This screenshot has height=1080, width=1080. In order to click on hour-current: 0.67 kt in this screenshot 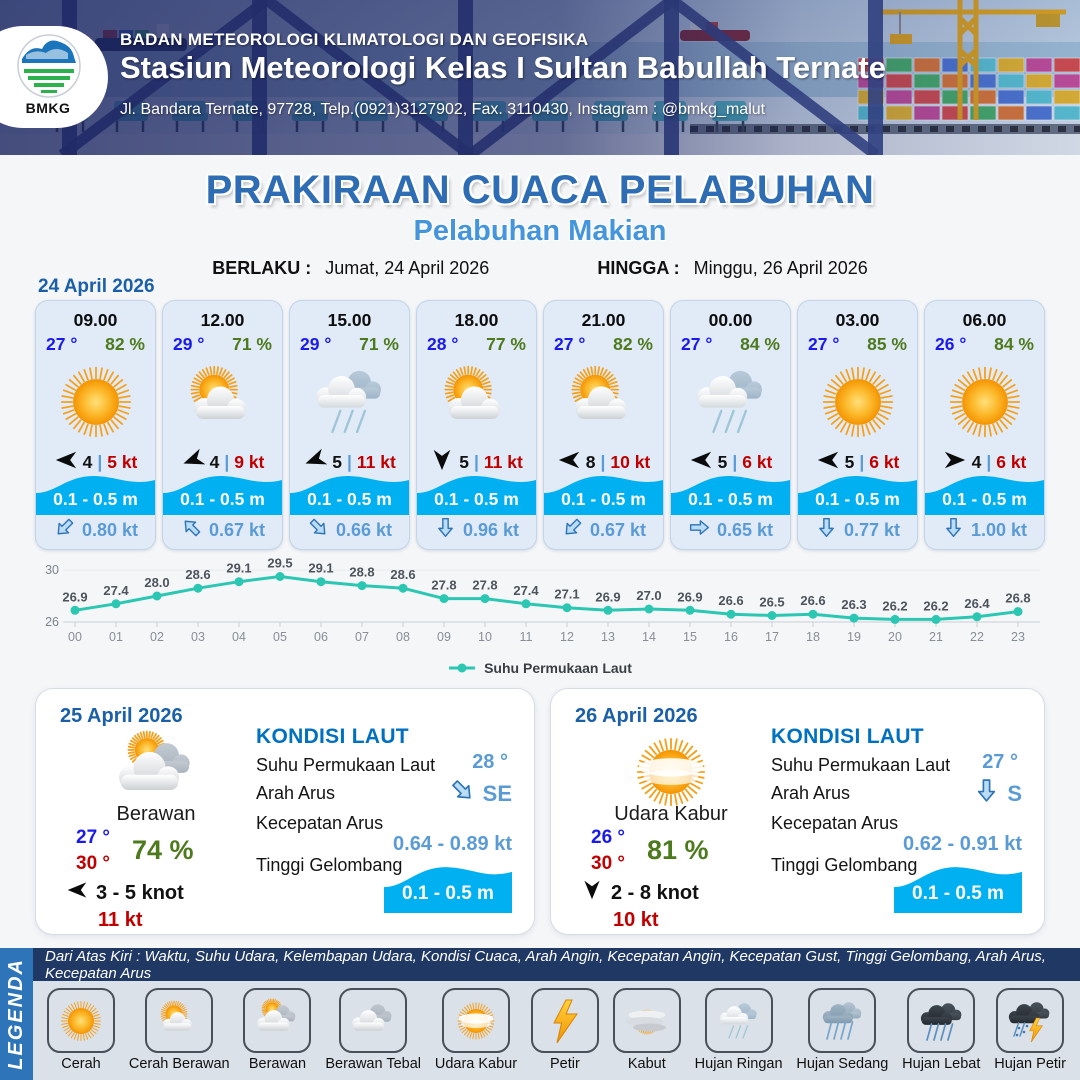, I will do `click(603, 530)`.